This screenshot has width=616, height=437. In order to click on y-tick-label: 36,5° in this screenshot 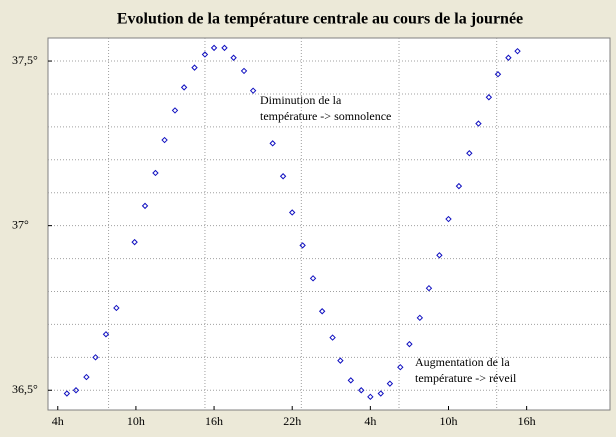, I will do `click(25, 389)`.